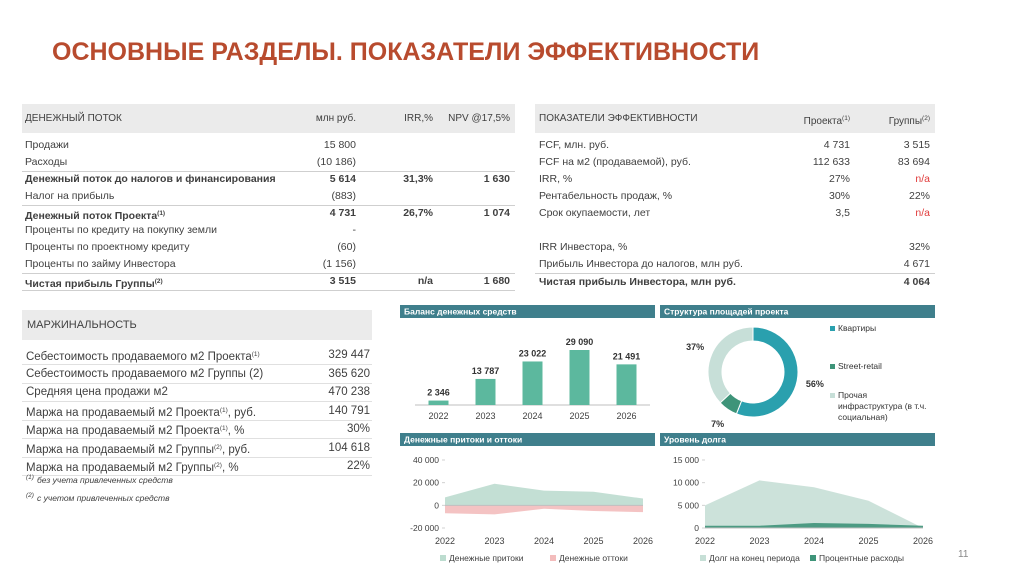 The image size is (1024, 574). What do you see at coordinates (436, 505) in the screenshot?
I see `y-tick-label: 0` at bounding box center [436, 505].